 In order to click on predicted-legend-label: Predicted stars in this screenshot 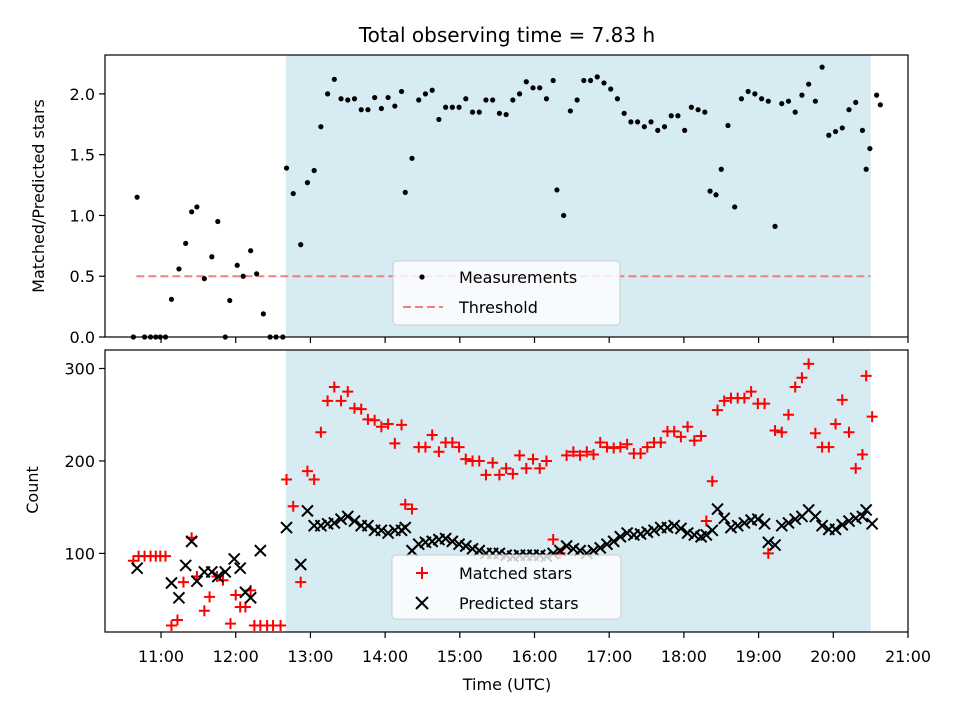, I will do `click(519, 603)`.